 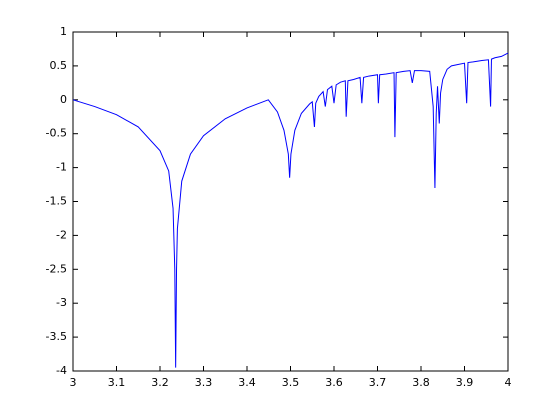 I want to click on y-tick-label: 1, so click(x=63, y=31).